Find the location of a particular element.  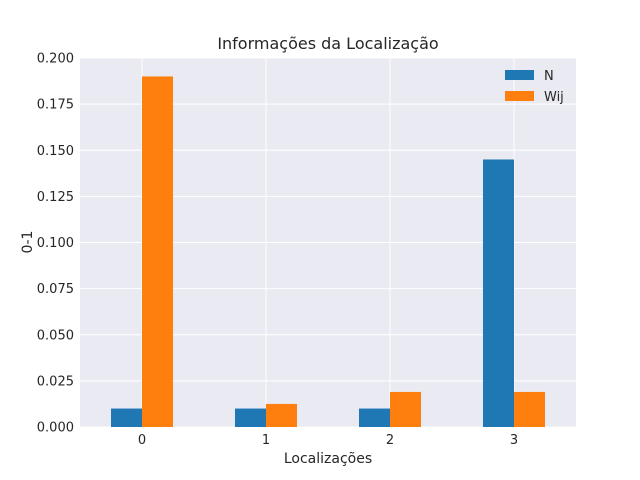

y-tick-label: 0.025 is located at coordinates (55, 381).